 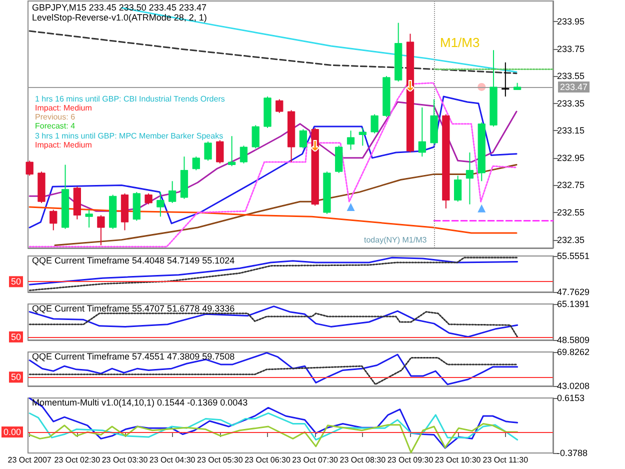 I want to click on y-tick-label: 232.95, so click(x=571, y=157).